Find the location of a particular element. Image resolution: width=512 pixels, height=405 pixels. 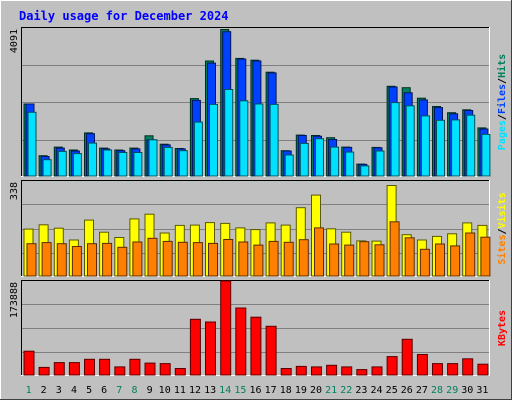

x-tick-label-day-26: 26 is located at coordinates (407, 390).